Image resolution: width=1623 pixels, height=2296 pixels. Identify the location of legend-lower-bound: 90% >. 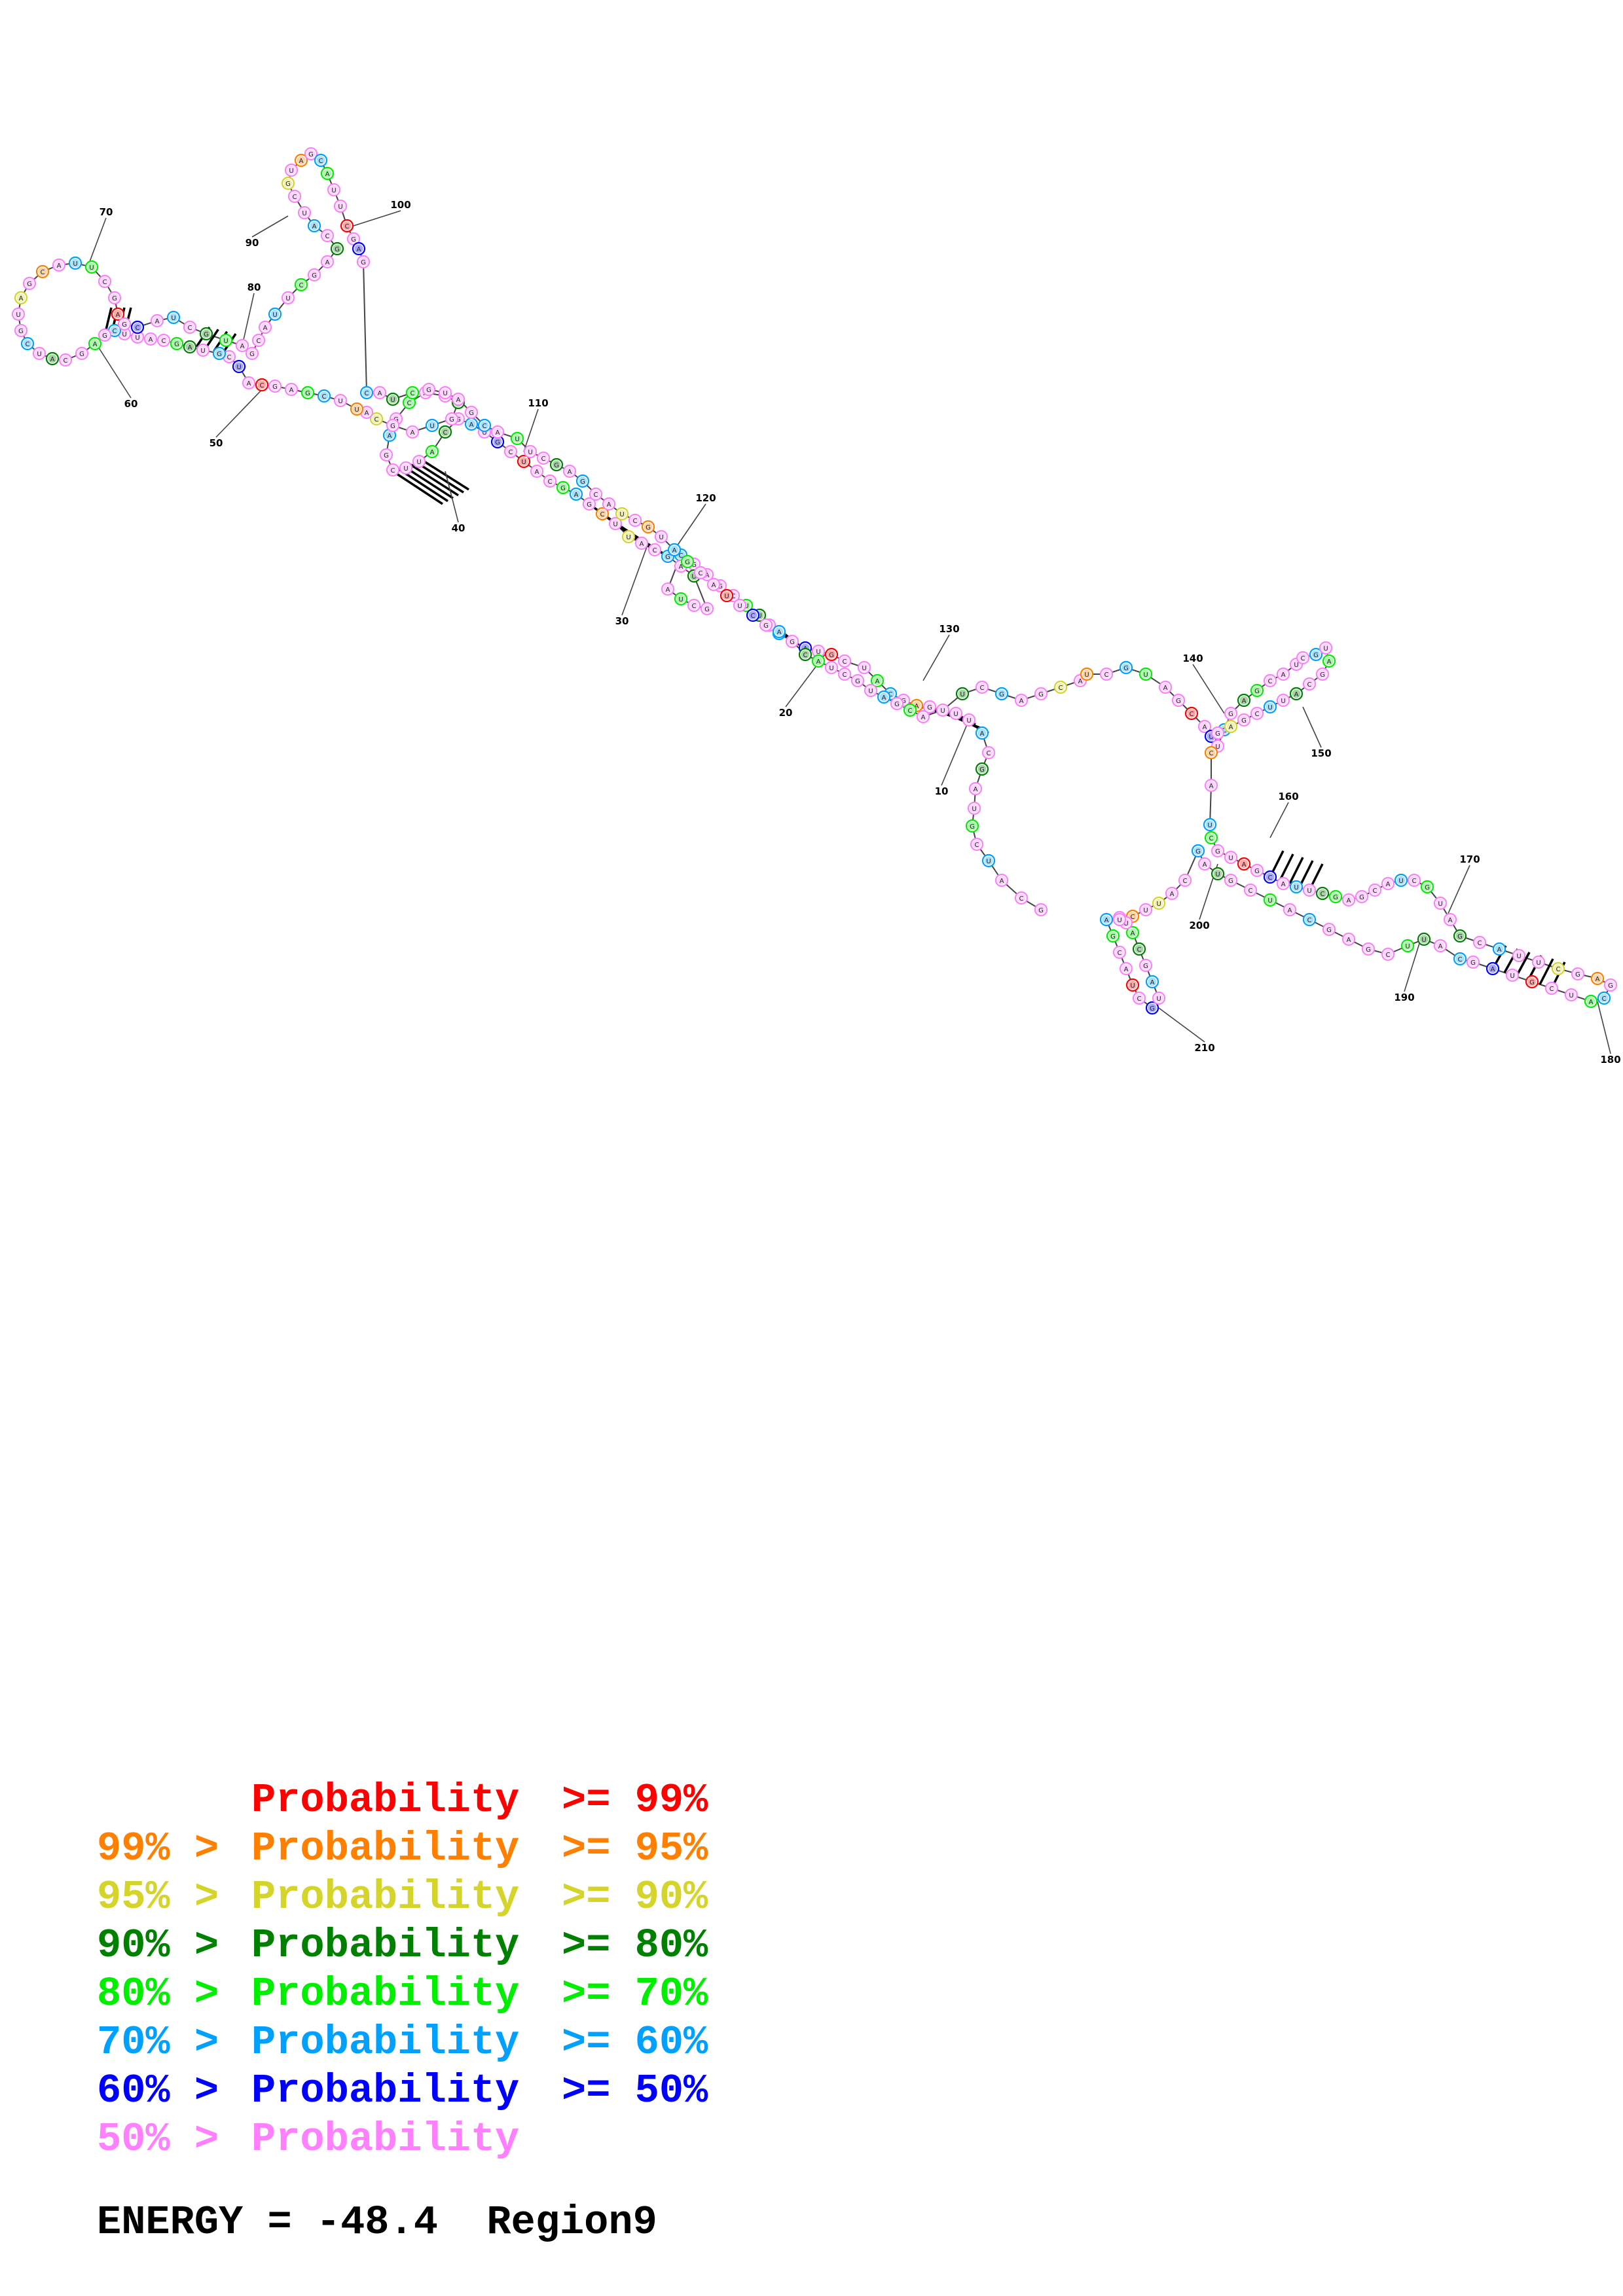
(158, 1946).